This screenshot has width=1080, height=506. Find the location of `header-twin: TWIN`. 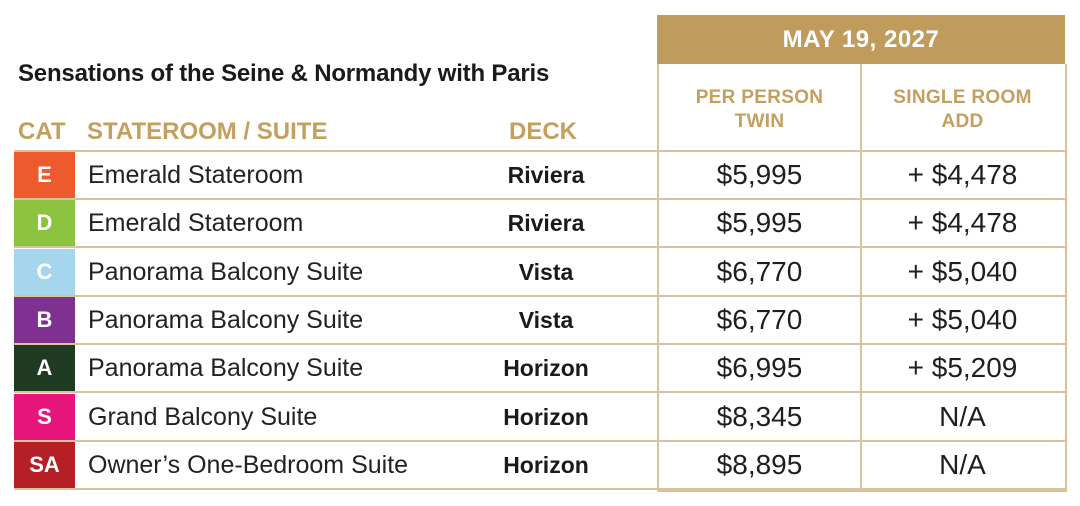

header-twin: TWIN is located at coordinates (759, 121).